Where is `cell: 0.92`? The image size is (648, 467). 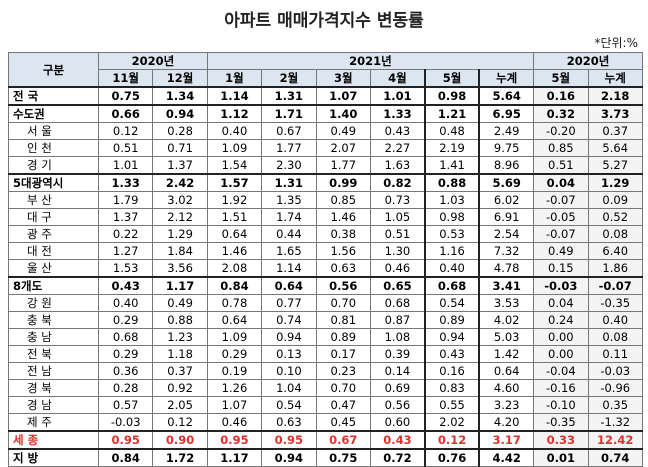 cell: 0.92 is located at coordinates (180, 388).